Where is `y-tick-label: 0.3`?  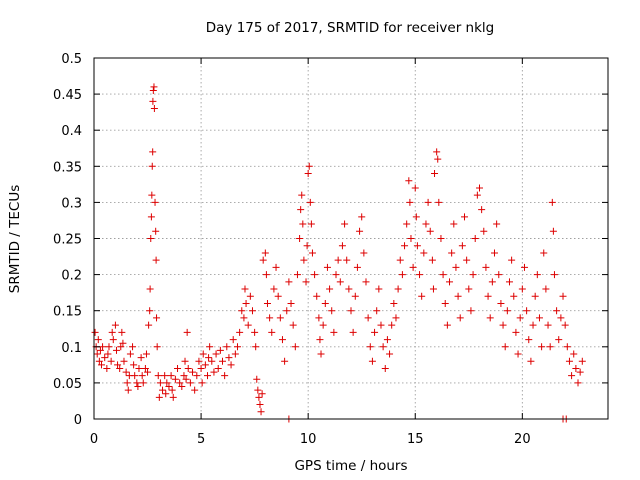
y-tick-label: 0.3 is located at coordinates (71, 203).